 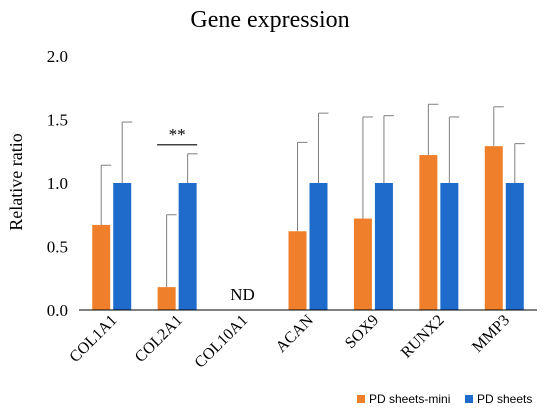 What do you see at coordinates (177, 134) in the screenshot?
I see `annotation-label: **` at bounding box center [177, 134].